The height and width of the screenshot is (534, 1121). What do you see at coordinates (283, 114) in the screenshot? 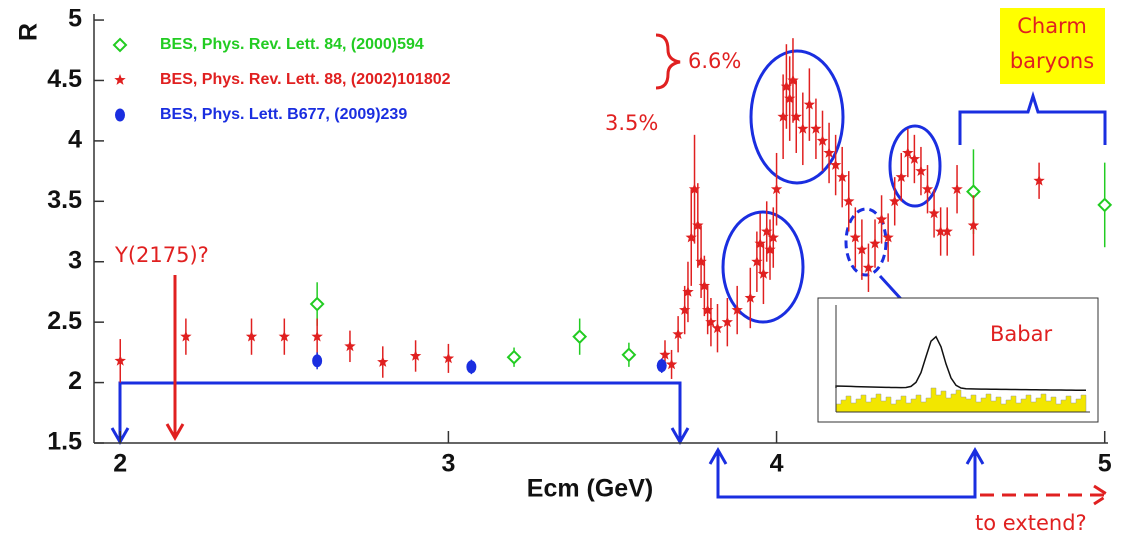
I see `legend-label: BES, Phys. Lett. B677, (2009)239` at bounding box center [283, 114].